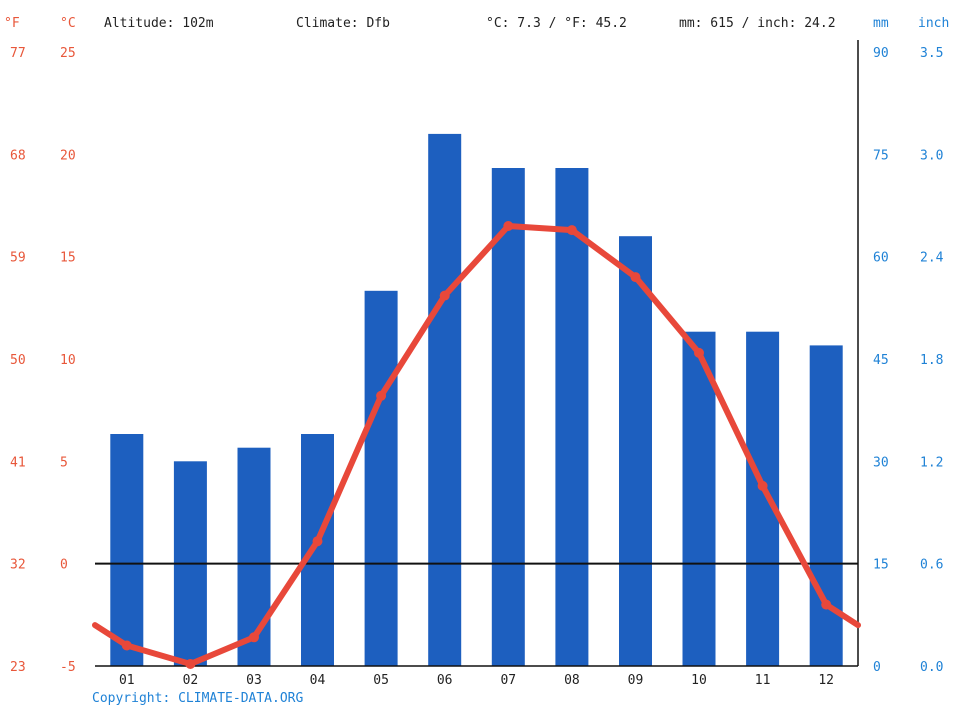 The width and height of the screenshot is (954, 705). I want to click on annual-precipitation-label: mm: 615 / inch: 24.2, so click(757, 23).